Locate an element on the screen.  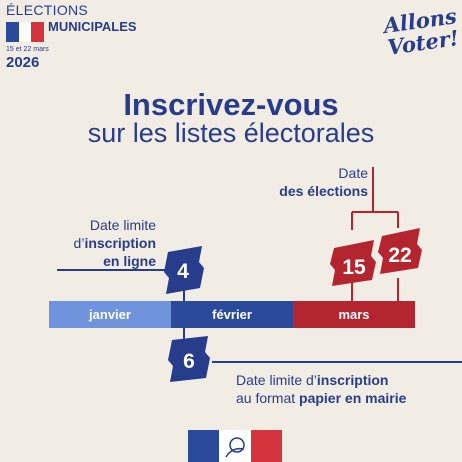
election-day1-badge: 15 is located at coordinates (353, 263).